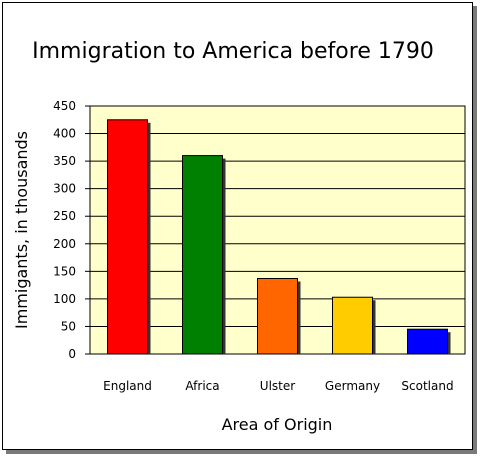 The image size is (480, 471). What do you see at coordinates (64, 134) in the screenshot?
I see `y-tick-label-400: 400` at bounding box center [64, 134].